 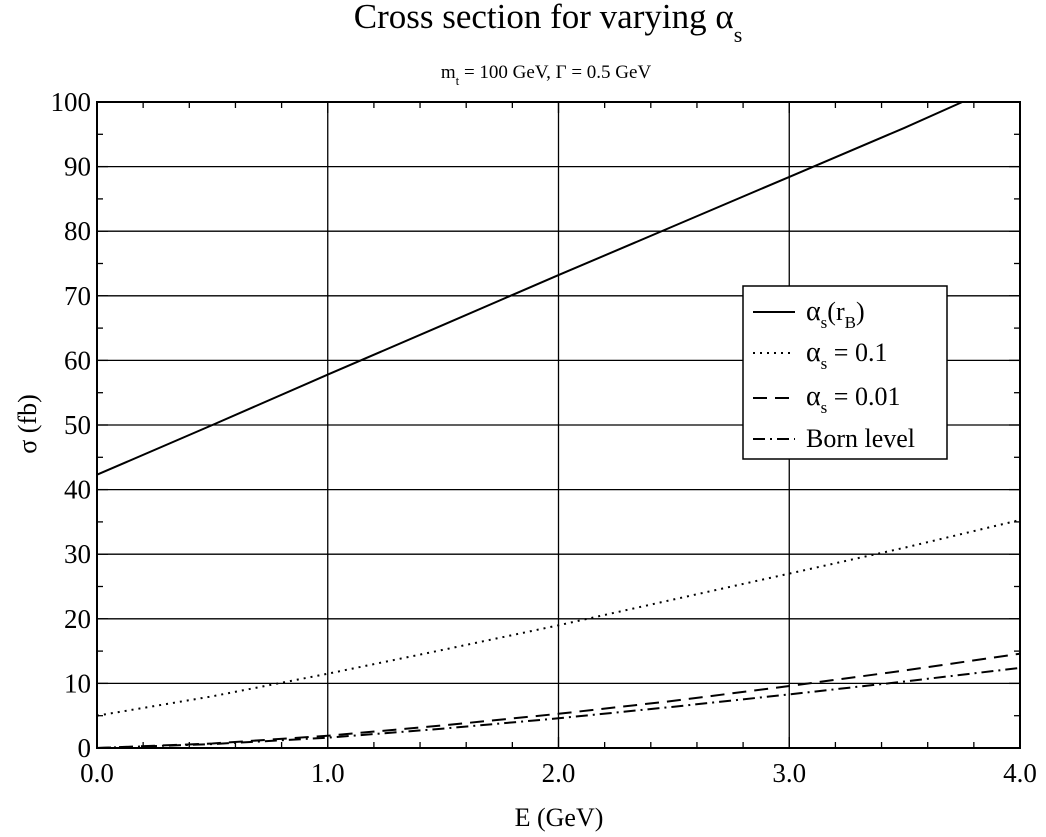 What do you see at coordinates (71, 102) in the screenshot?
I see `y-tick-label: 100` at bounding box center [71, 102].